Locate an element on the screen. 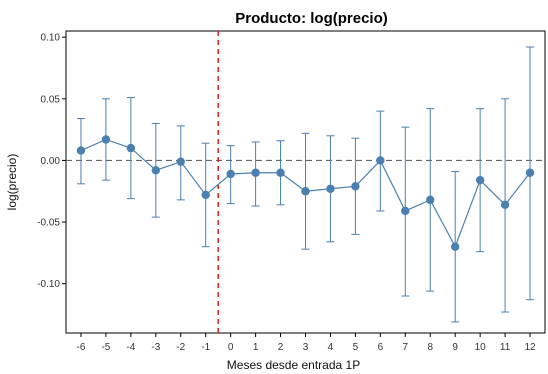  x-tick-label: 4 is located at coordinates (331, 347).